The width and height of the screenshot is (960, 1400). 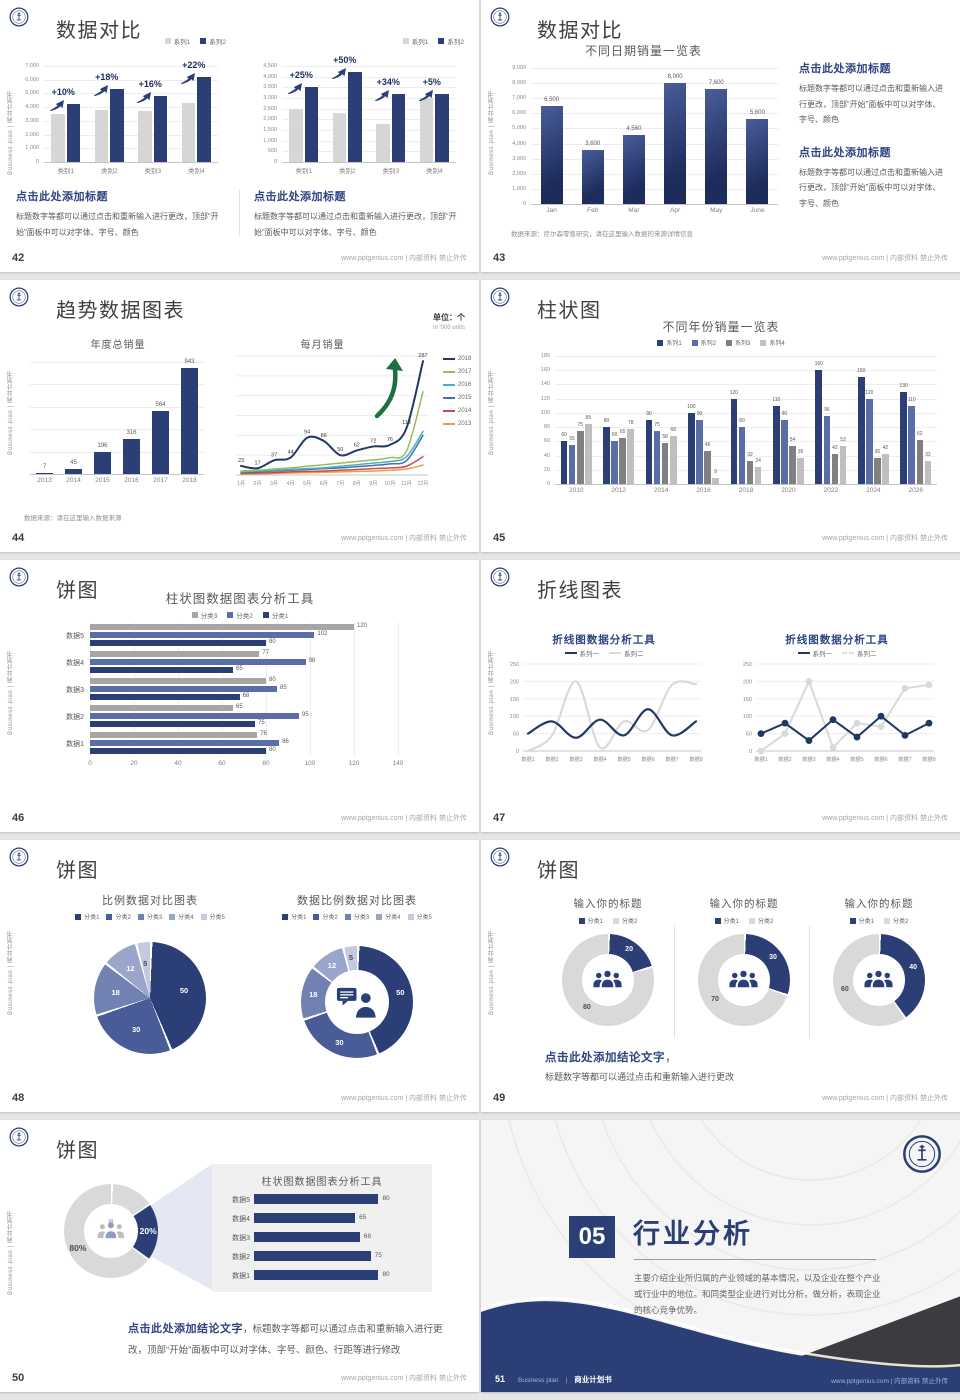 What do you see at coordinates (492, 132) in the screenshot?
I see `sidebar-vertical-text: Business plan | 商业计划书` at bounding box center [492, 132].